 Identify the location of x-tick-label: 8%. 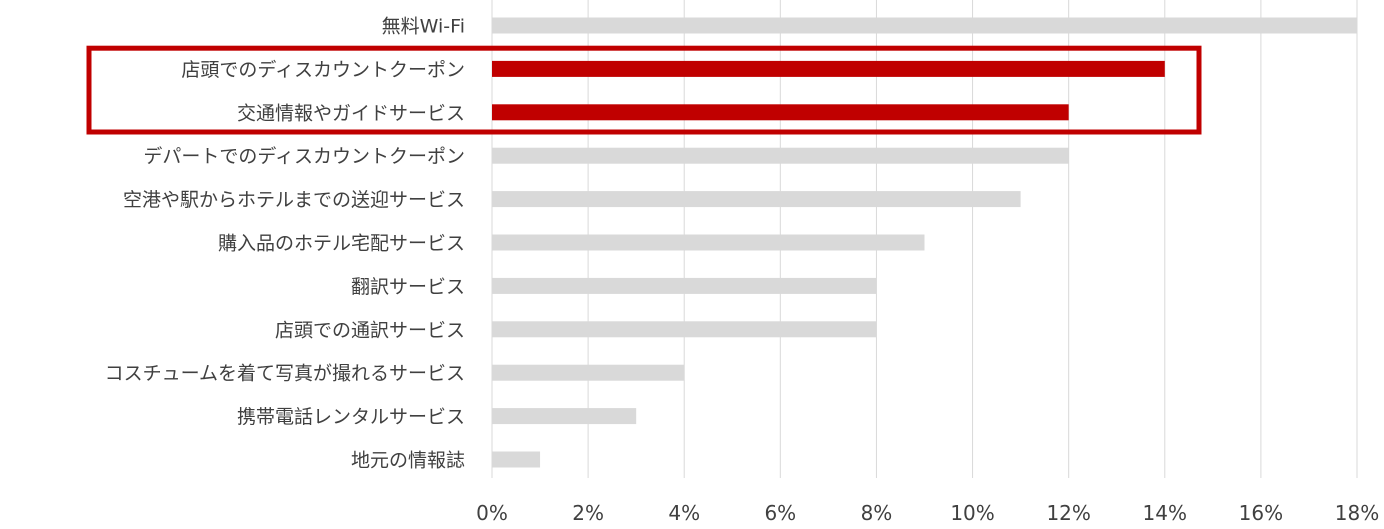
(877, 513).